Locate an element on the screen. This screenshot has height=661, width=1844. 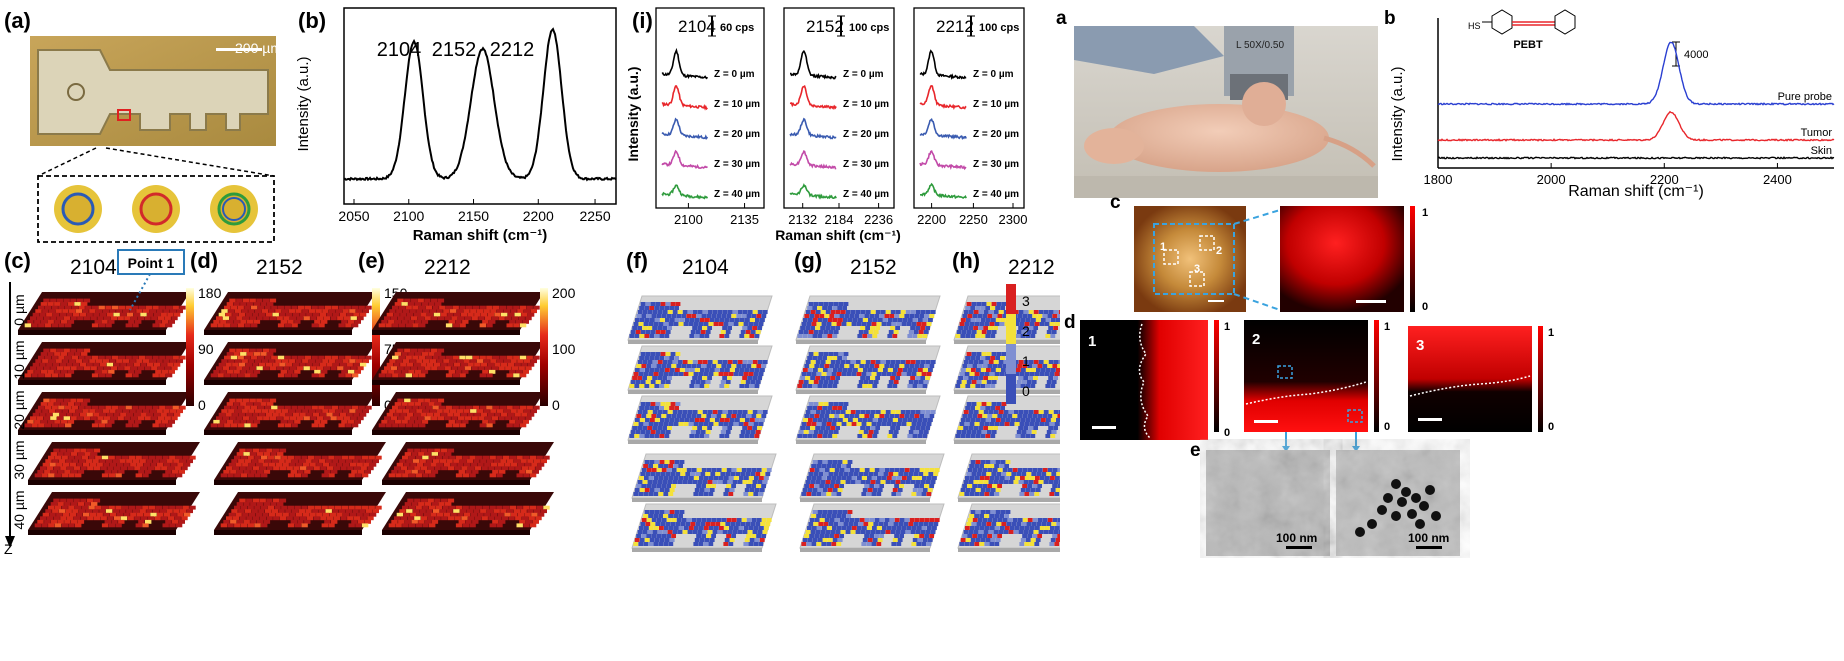
z-depth-label: 10 µm is located at coordinates (19, 359).